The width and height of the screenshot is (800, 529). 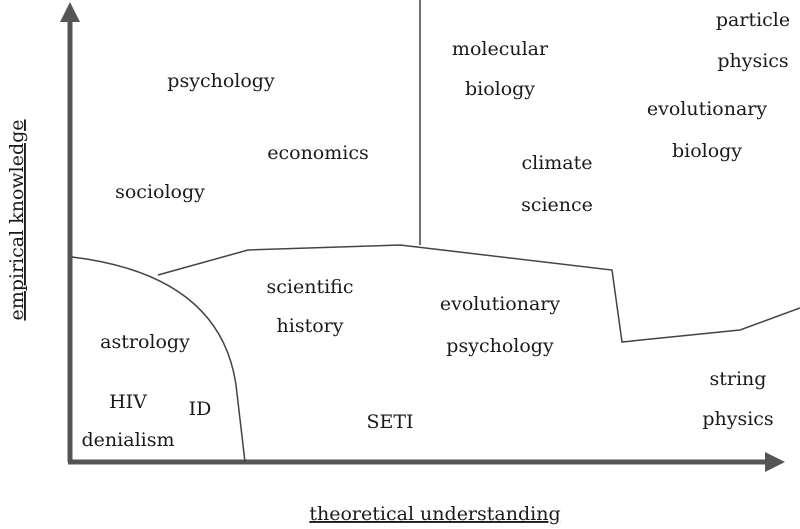 I want to click on region-label: denialism, so click(x=128, y=440).